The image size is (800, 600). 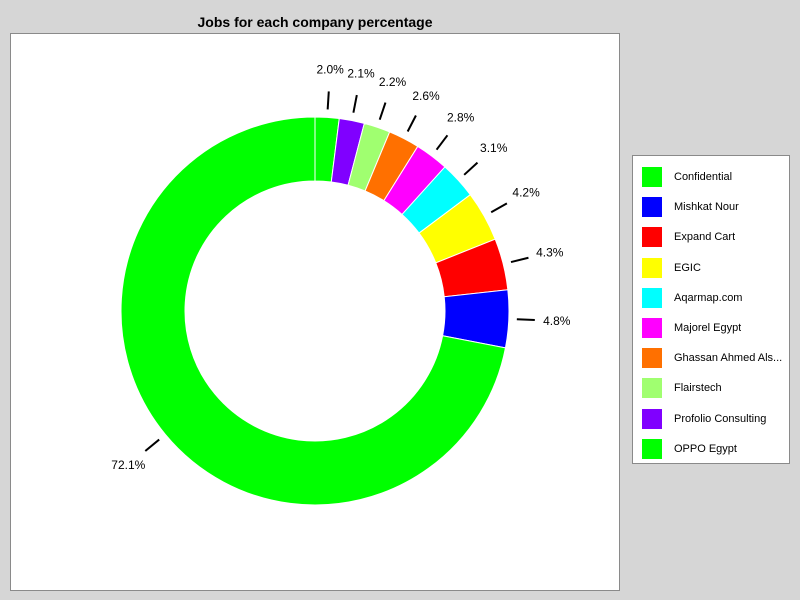 I want to click on legend-item-majorel-egypt: Majorel Egypt, so click(x=717, y=328).